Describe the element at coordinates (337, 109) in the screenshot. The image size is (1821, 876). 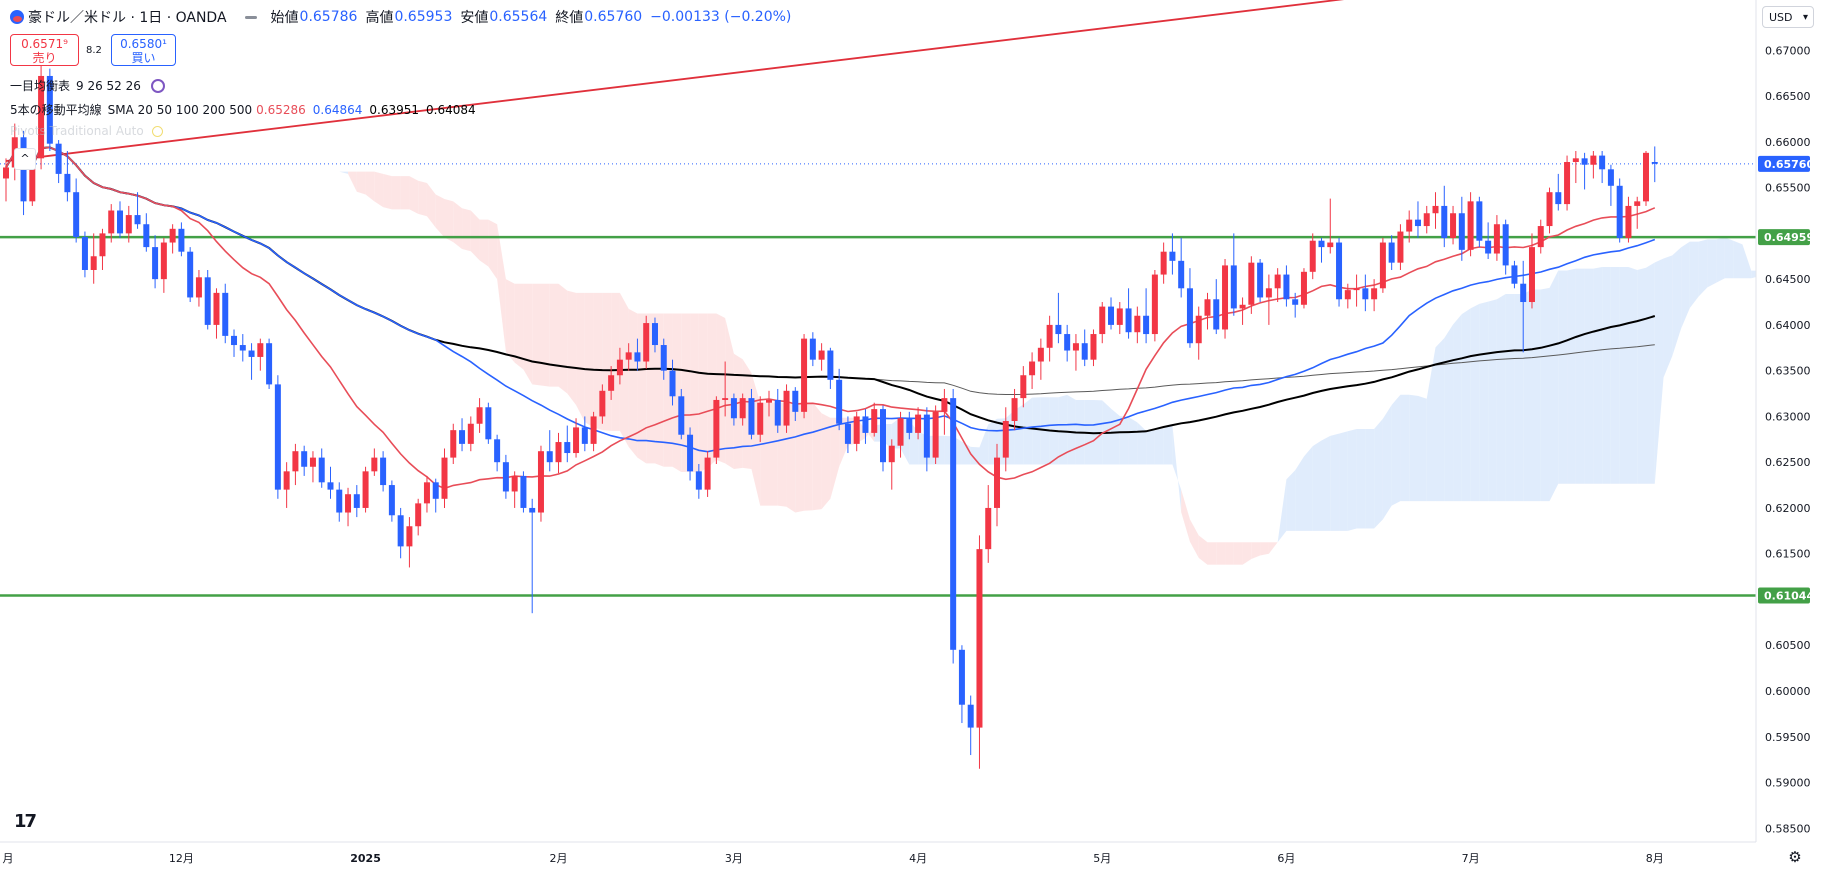
I see `ma50-value: 0.64864` at that location.